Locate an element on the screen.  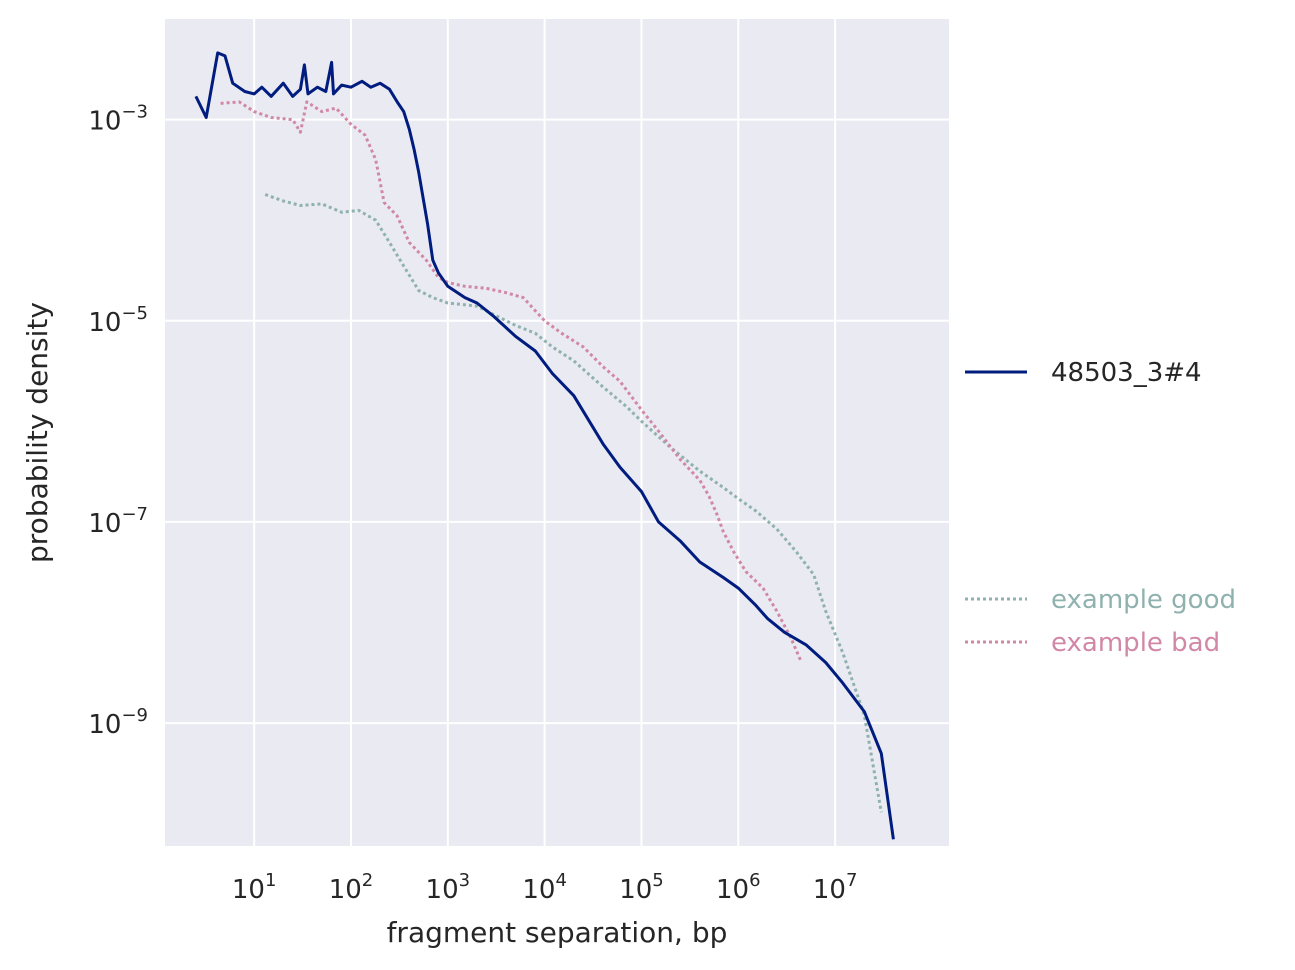
y-tick-label: 10⁻⁵ is located at coordinates (118, 320).